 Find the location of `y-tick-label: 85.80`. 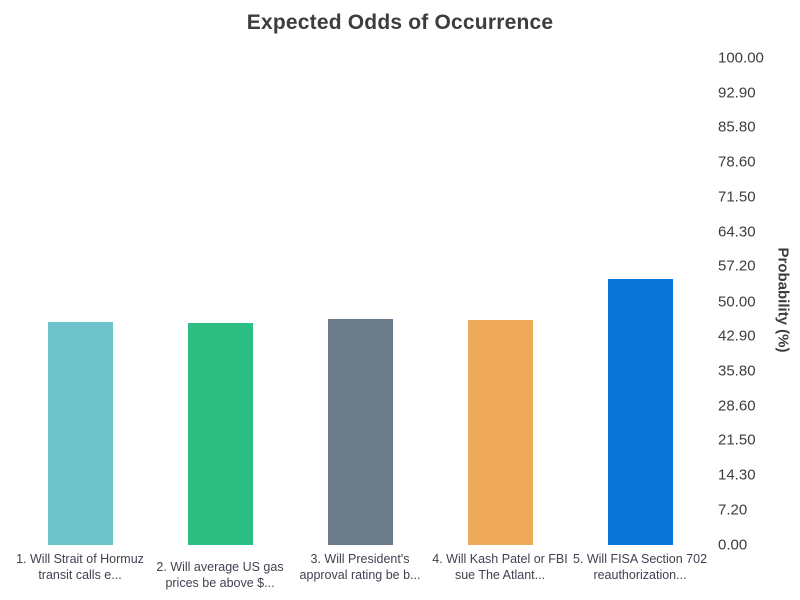

y-tick-label: 85.80 is located at coordinates (737, 127).